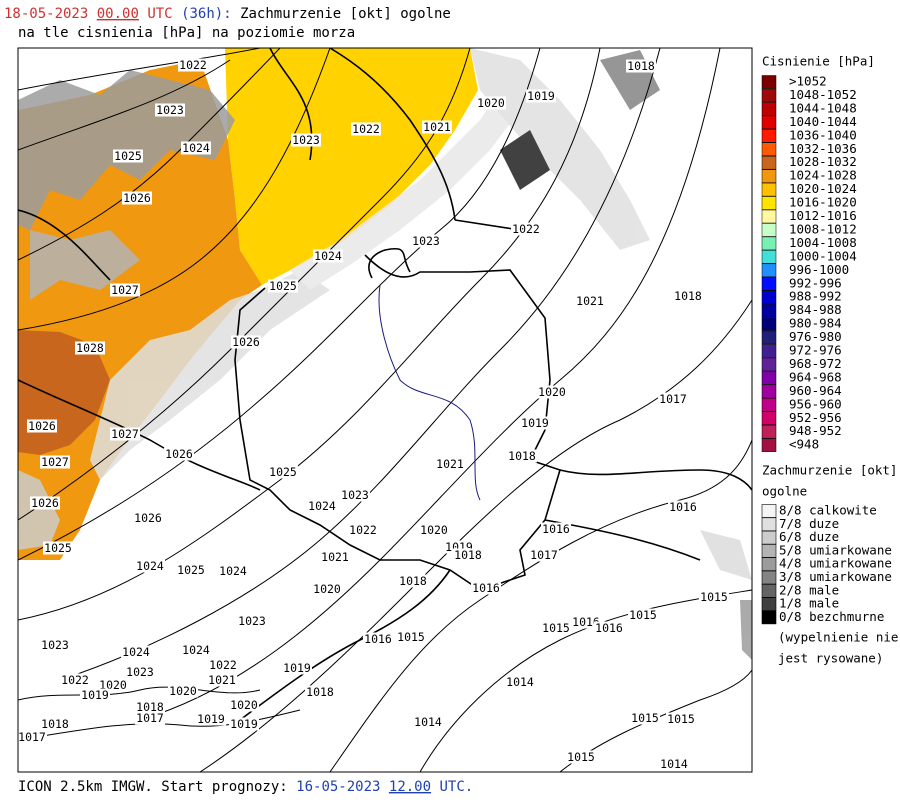  I want to click on pressure-legend-label: 948-952, so click(815, 430).